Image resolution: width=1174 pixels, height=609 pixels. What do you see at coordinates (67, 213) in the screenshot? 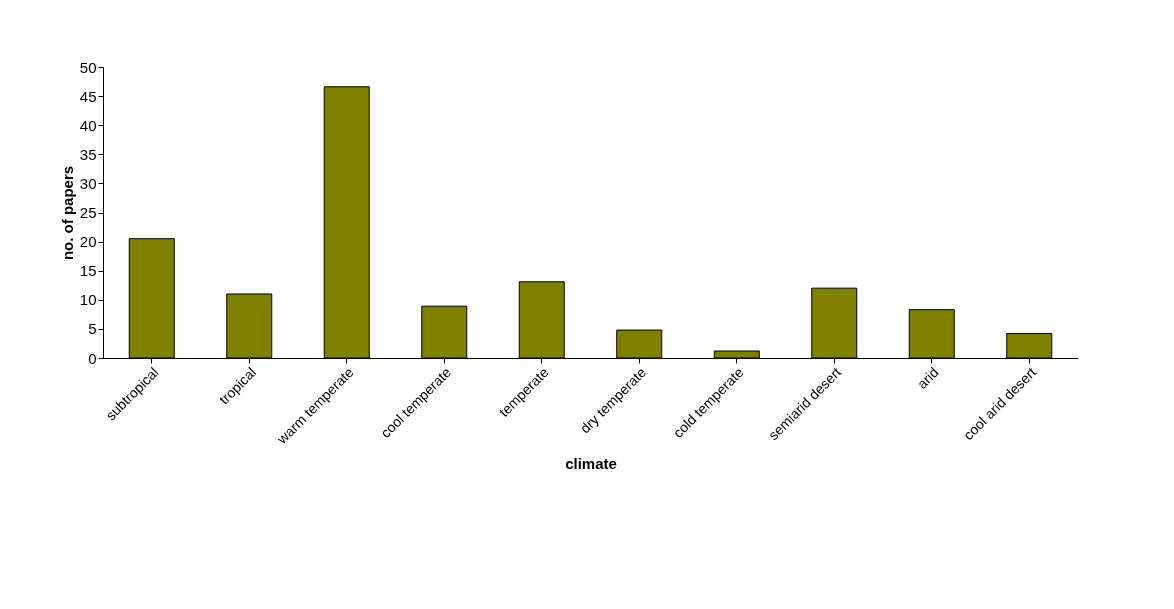
I see `y-axis-title: no. of papers` at bounding box center [67, 213].